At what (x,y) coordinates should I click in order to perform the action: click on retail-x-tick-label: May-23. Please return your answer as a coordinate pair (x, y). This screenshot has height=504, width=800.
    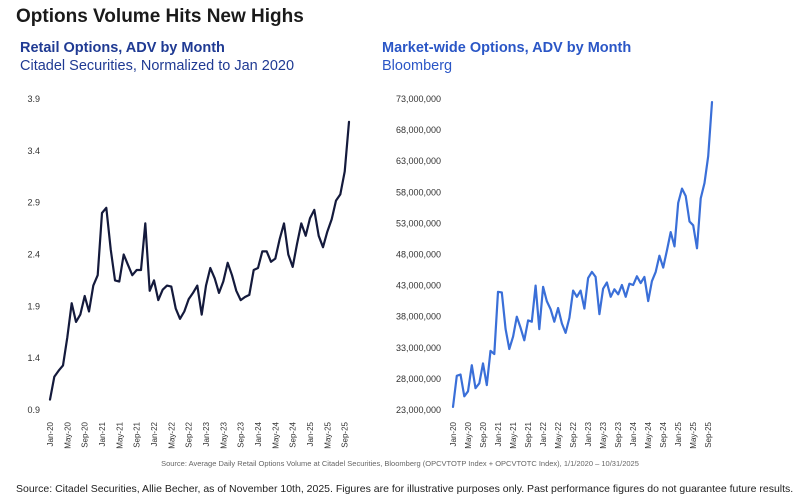
    Looking at the image, I should click on (223, 434).